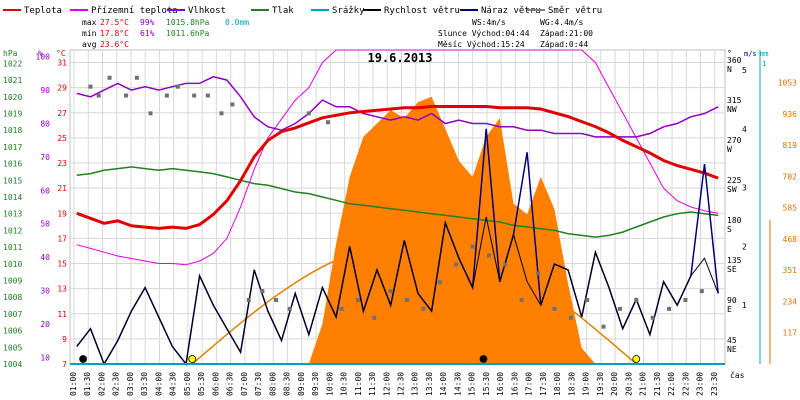 The height and width of the screenshot is (400, 800). What do you see at coordinates (422, 11) in the screenshot?
I see `legend-label-wind: Rychlost větru` at bounding box center [422, 11].